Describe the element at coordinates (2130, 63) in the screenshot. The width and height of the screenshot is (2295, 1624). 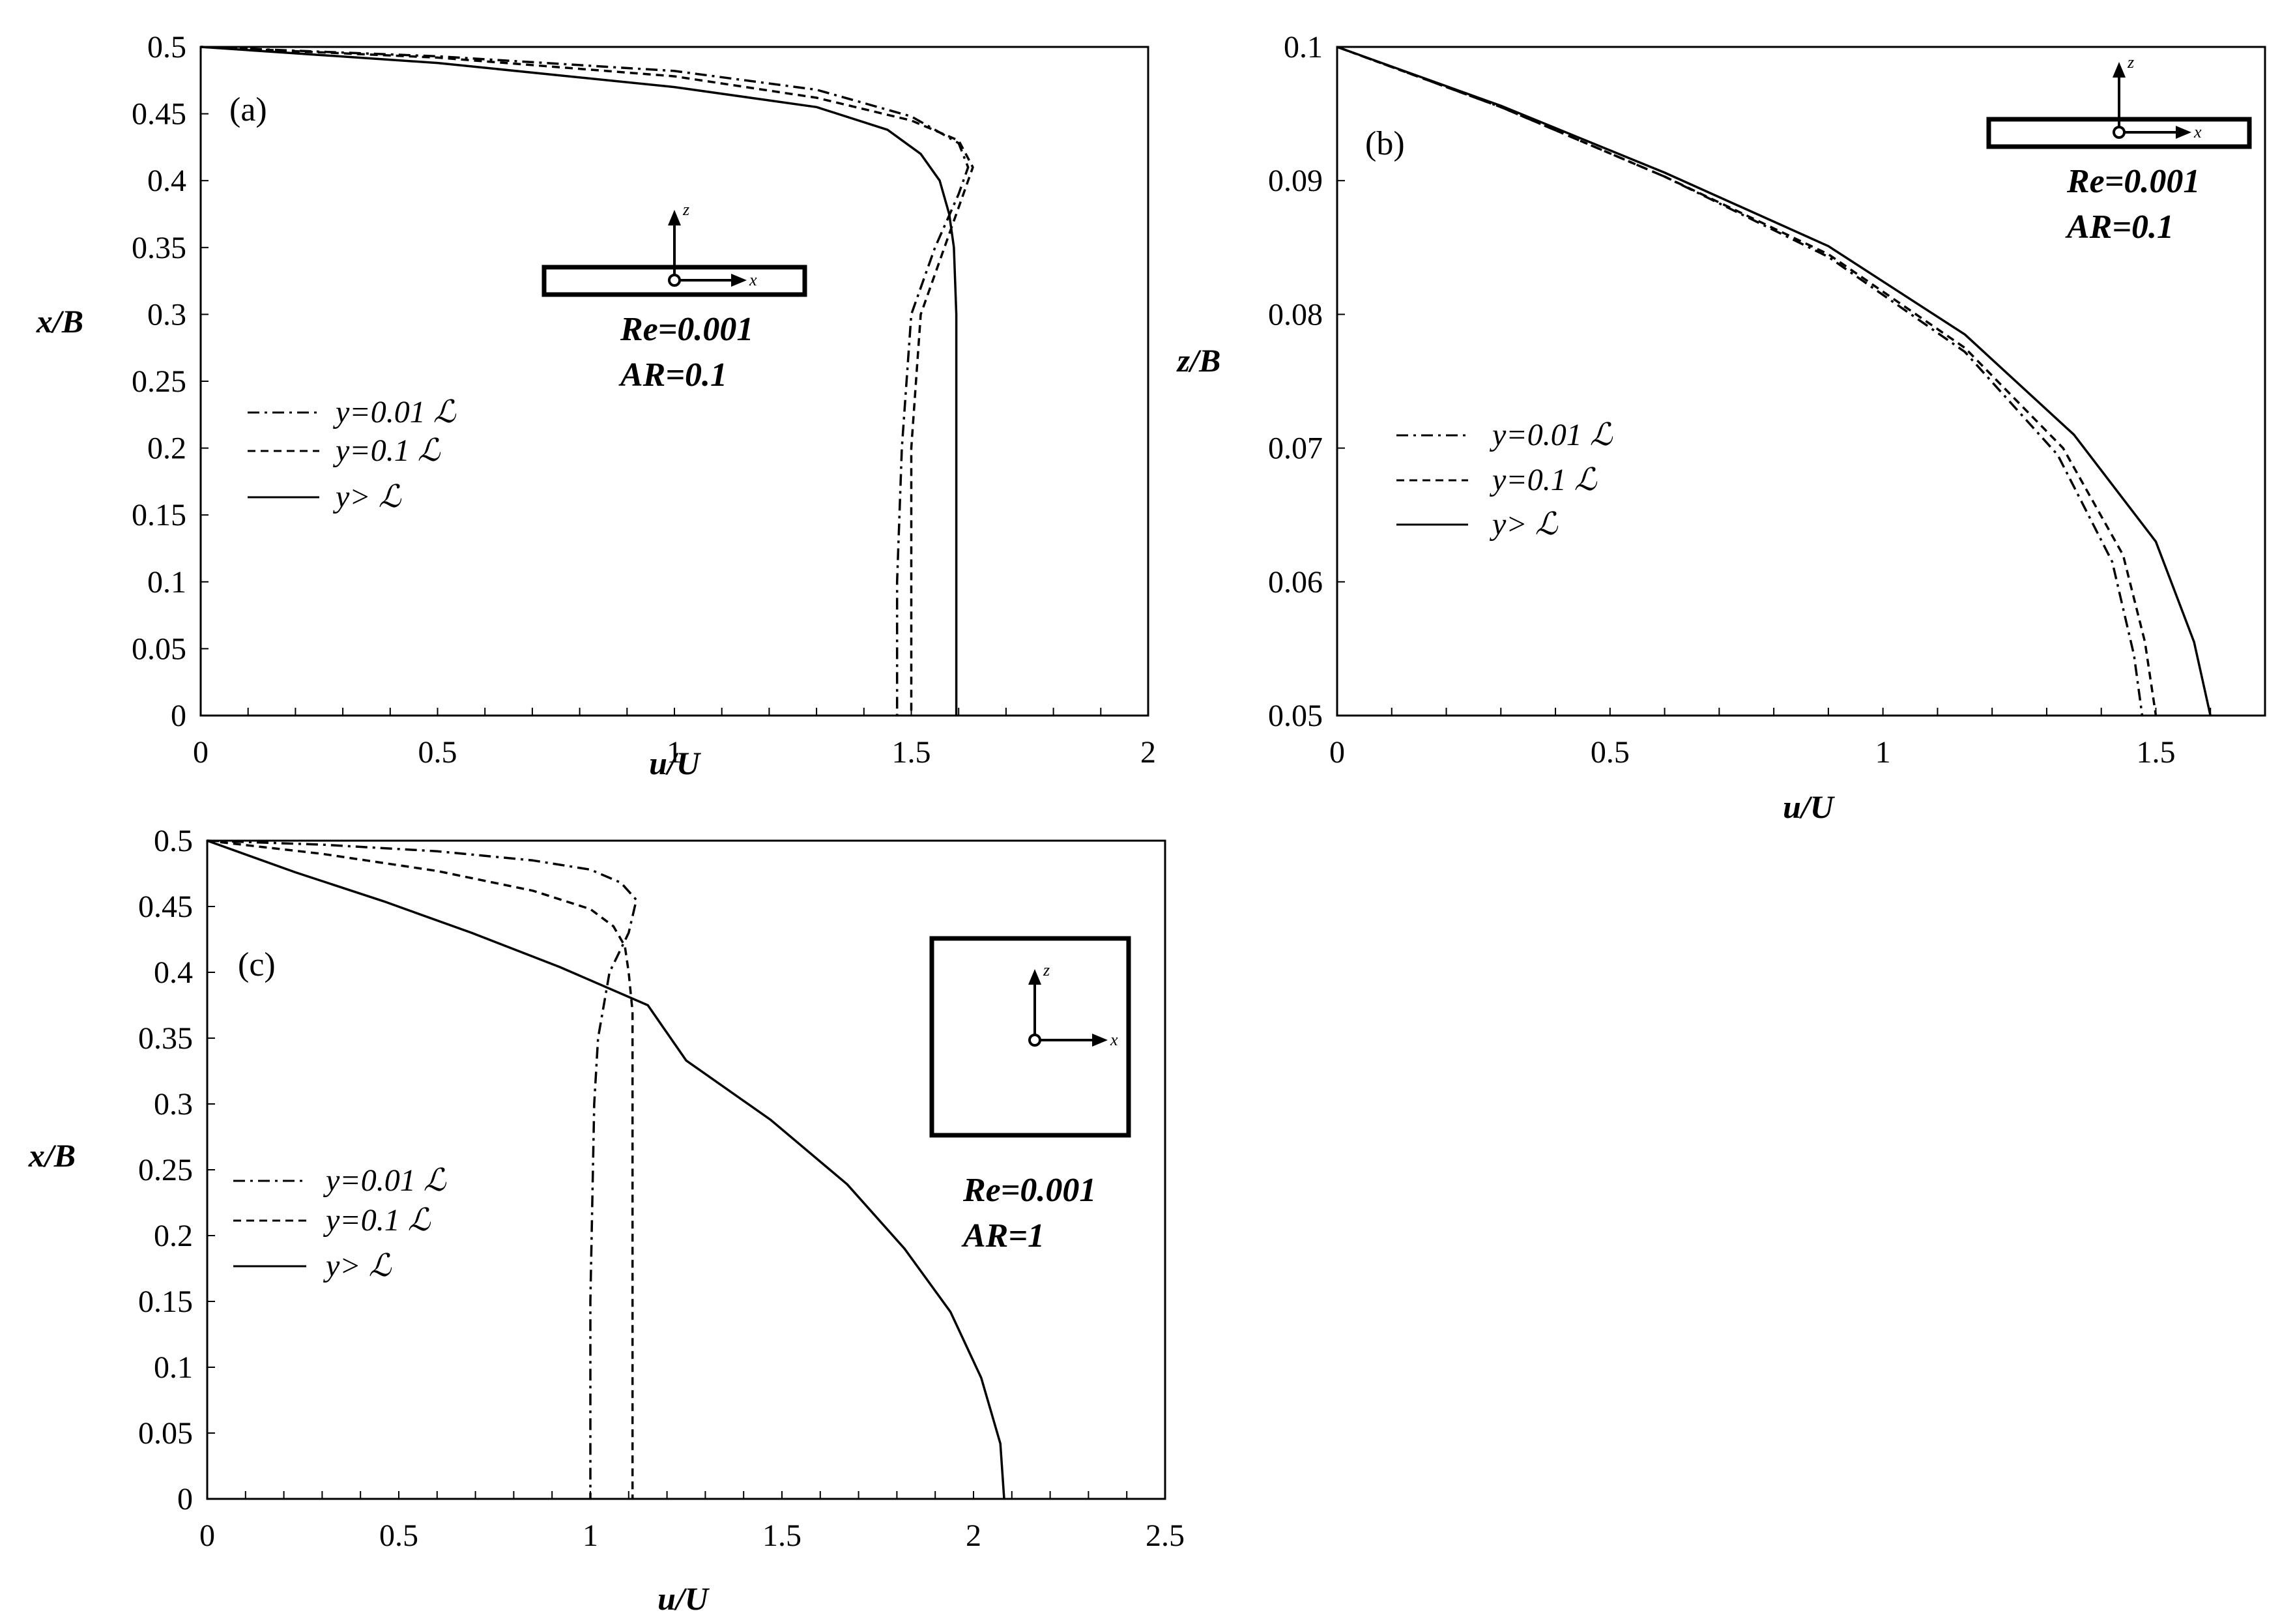
I see `z-axis-letter-b: z` at that location.